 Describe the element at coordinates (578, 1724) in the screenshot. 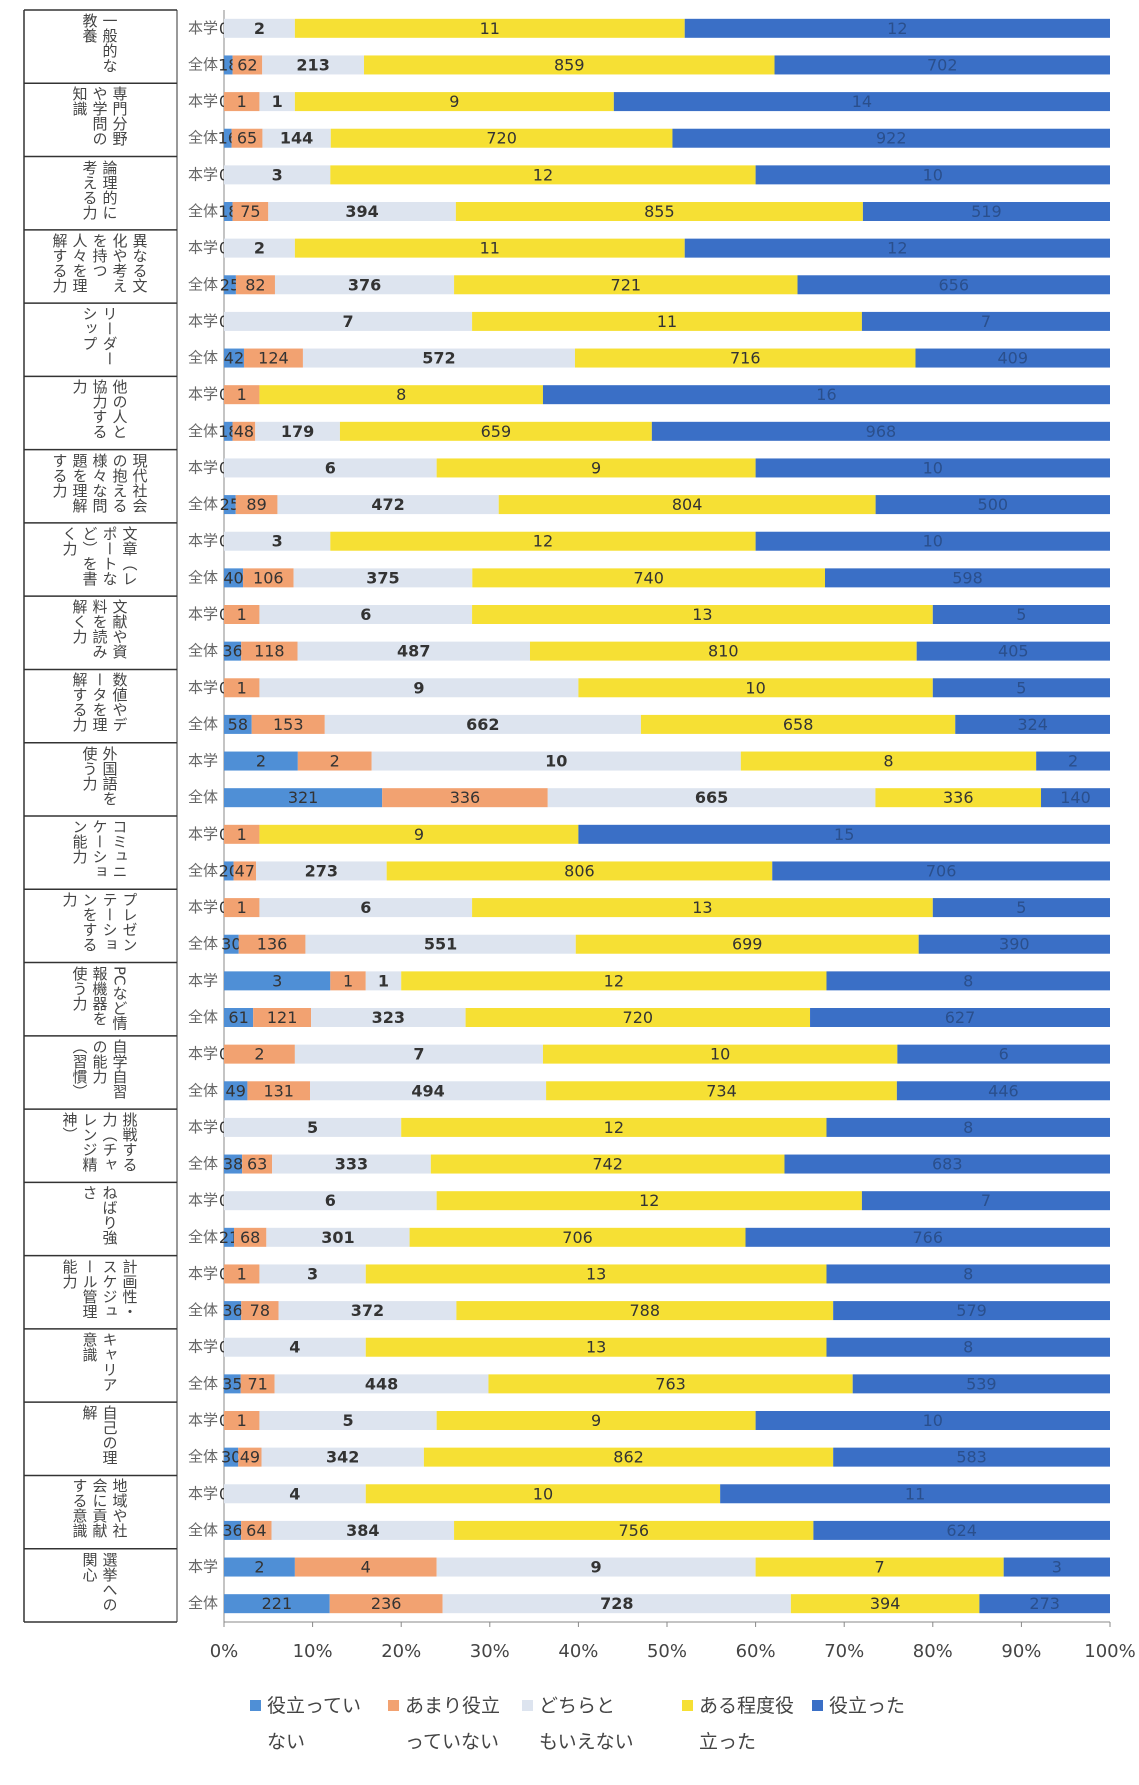

I see `legend-item: どちらともいえない` at that location.